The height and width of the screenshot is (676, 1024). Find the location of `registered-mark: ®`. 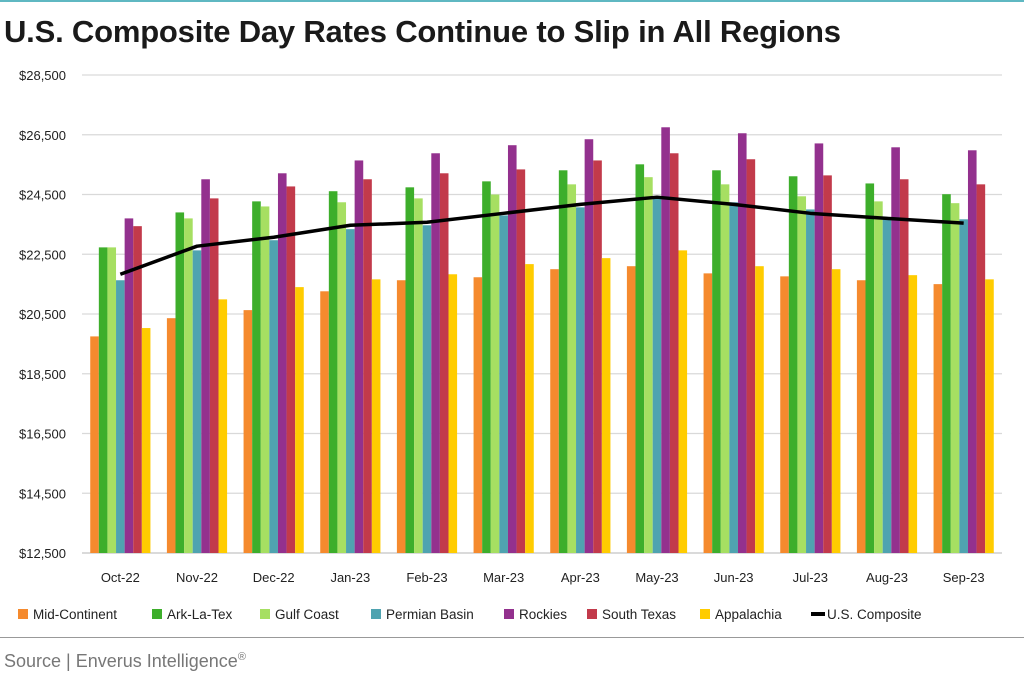

registered-mark: ® is located at coordinates (241, 657).